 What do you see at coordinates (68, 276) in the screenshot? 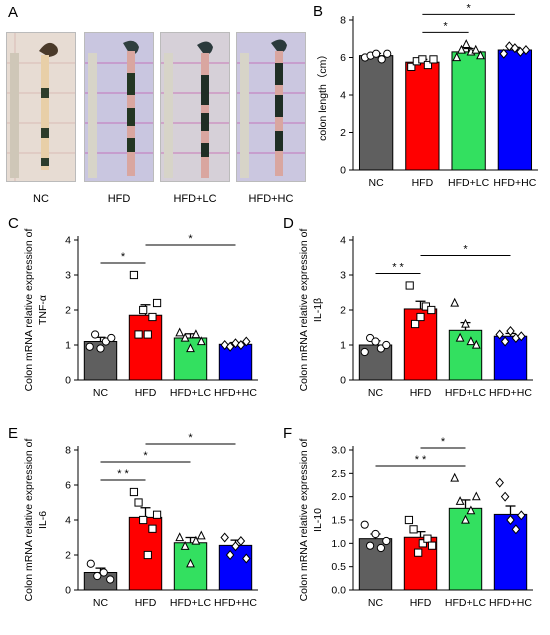
I see `y-tick-label: 3` at bounding box center [68, 276].